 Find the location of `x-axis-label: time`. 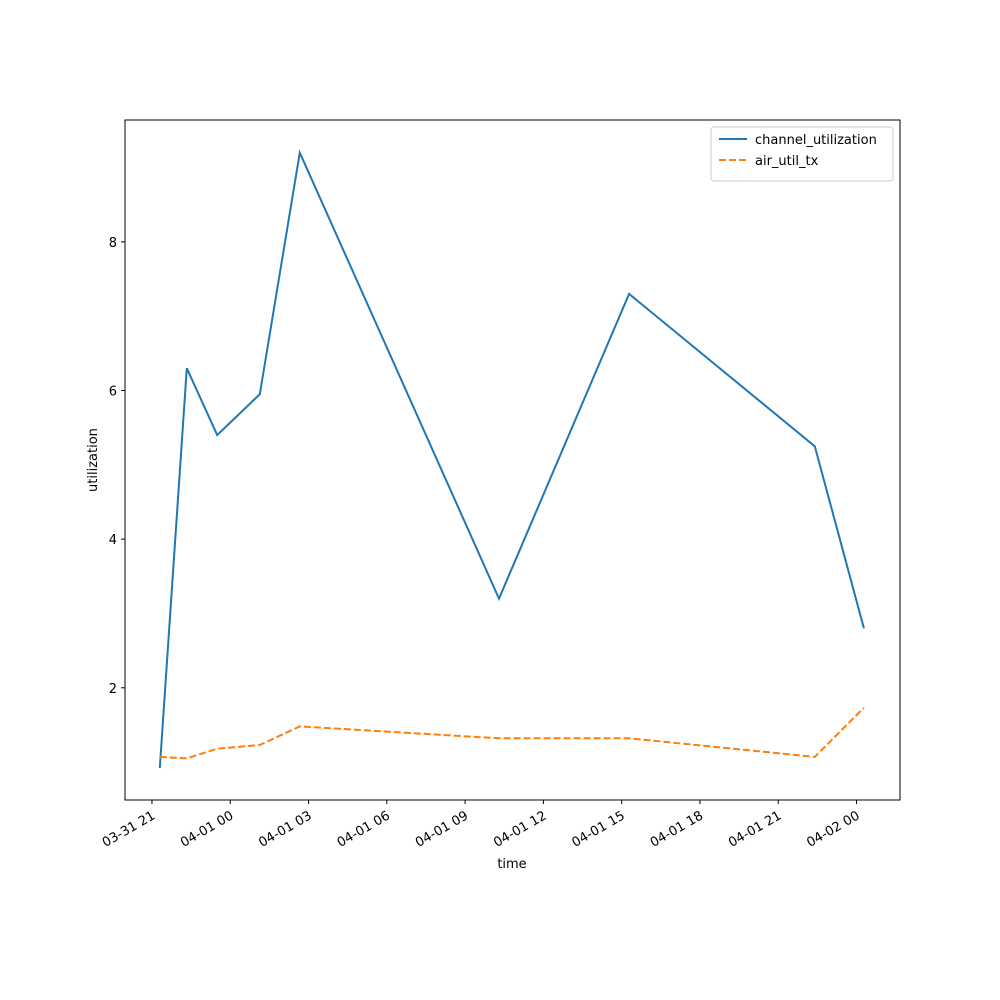

x-axis-label: time is located at coordinates (511, 864).